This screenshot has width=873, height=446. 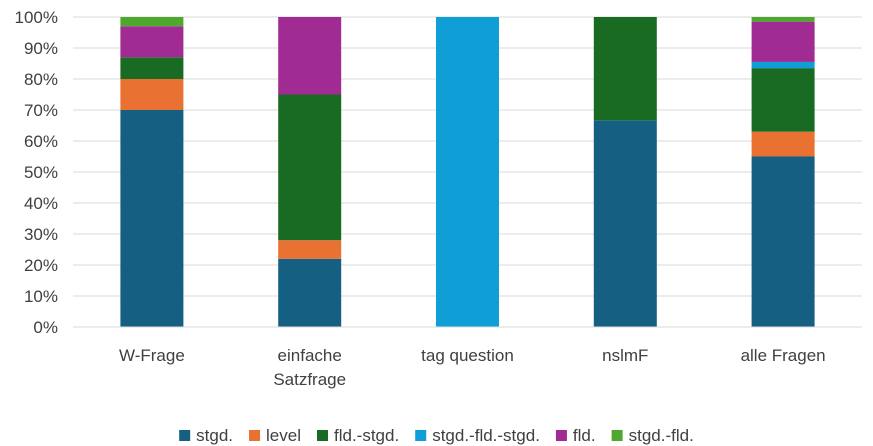 What do you see at coordinates (41, 203) in the screenshot?
I see `y-tick-label: 40%` at bounding box center [41, 203].